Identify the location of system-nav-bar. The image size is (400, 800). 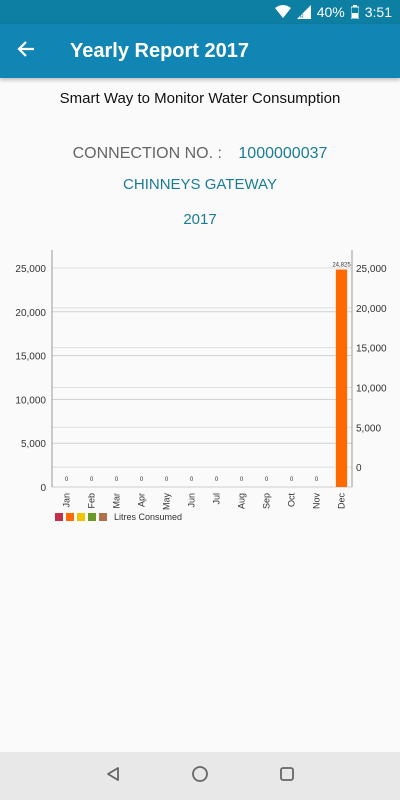
(200, 776).